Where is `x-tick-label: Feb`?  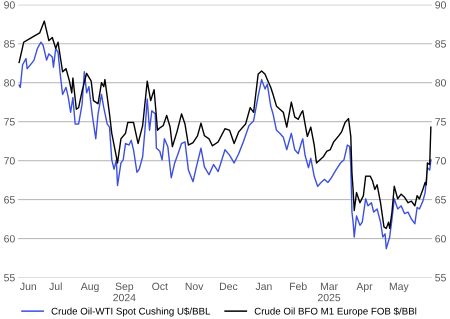
x-tick-label: Feb is located at coordinates (298, 286).